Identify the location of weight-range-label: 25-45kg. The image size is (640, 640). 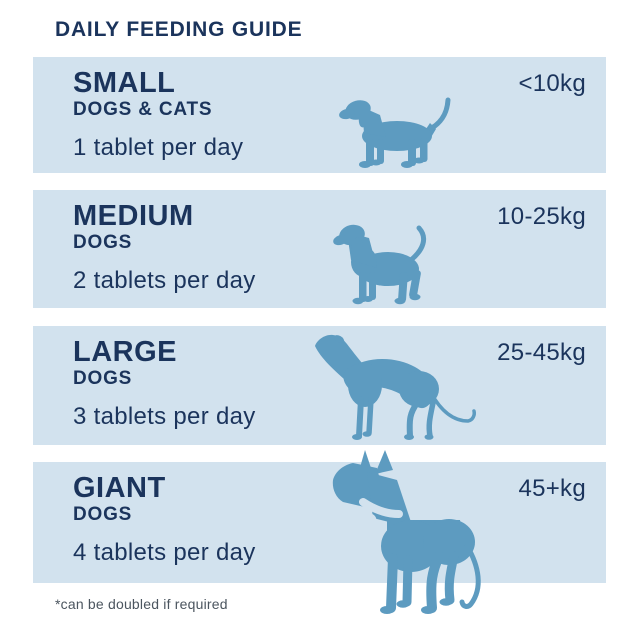
(541, 352).